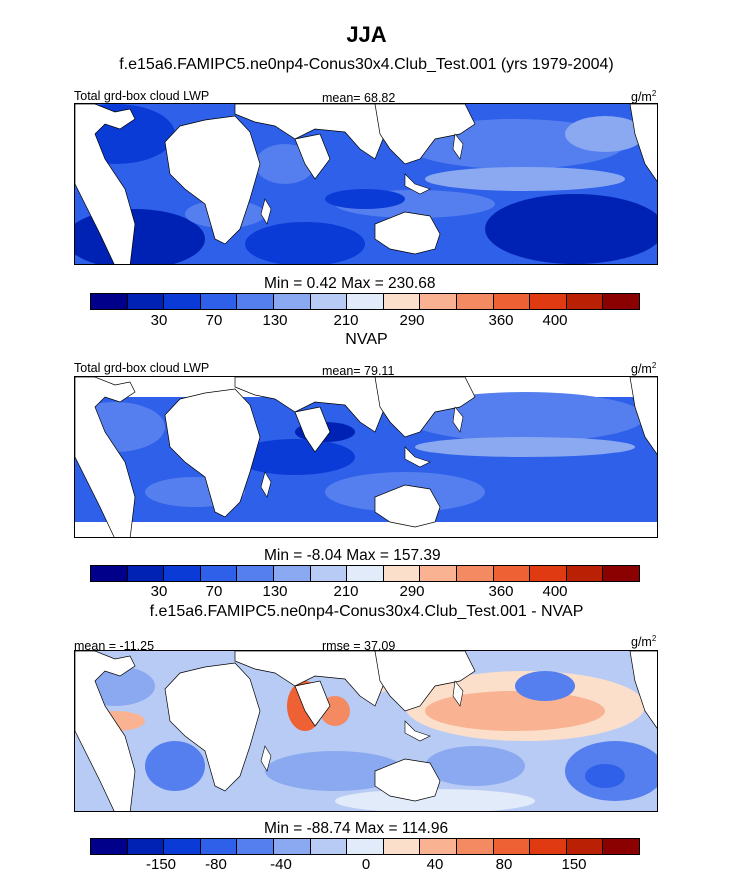  What do you see at coordinates (275, 320) in the screenshot?
I see `panel1-tick: 130` at bounding box center [275, 320].